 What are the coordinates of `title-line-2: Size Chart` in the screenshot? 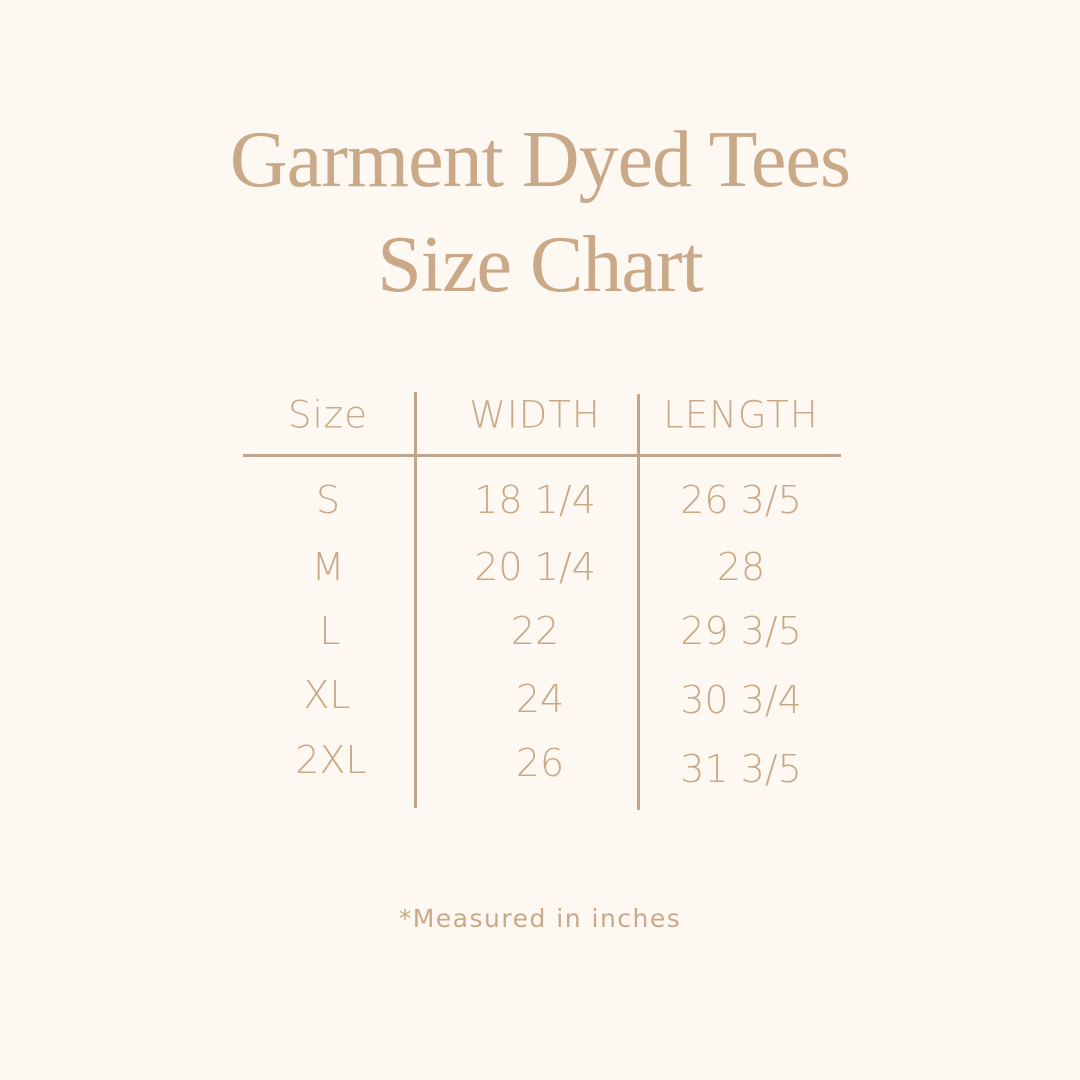 It's located at (540, 265).